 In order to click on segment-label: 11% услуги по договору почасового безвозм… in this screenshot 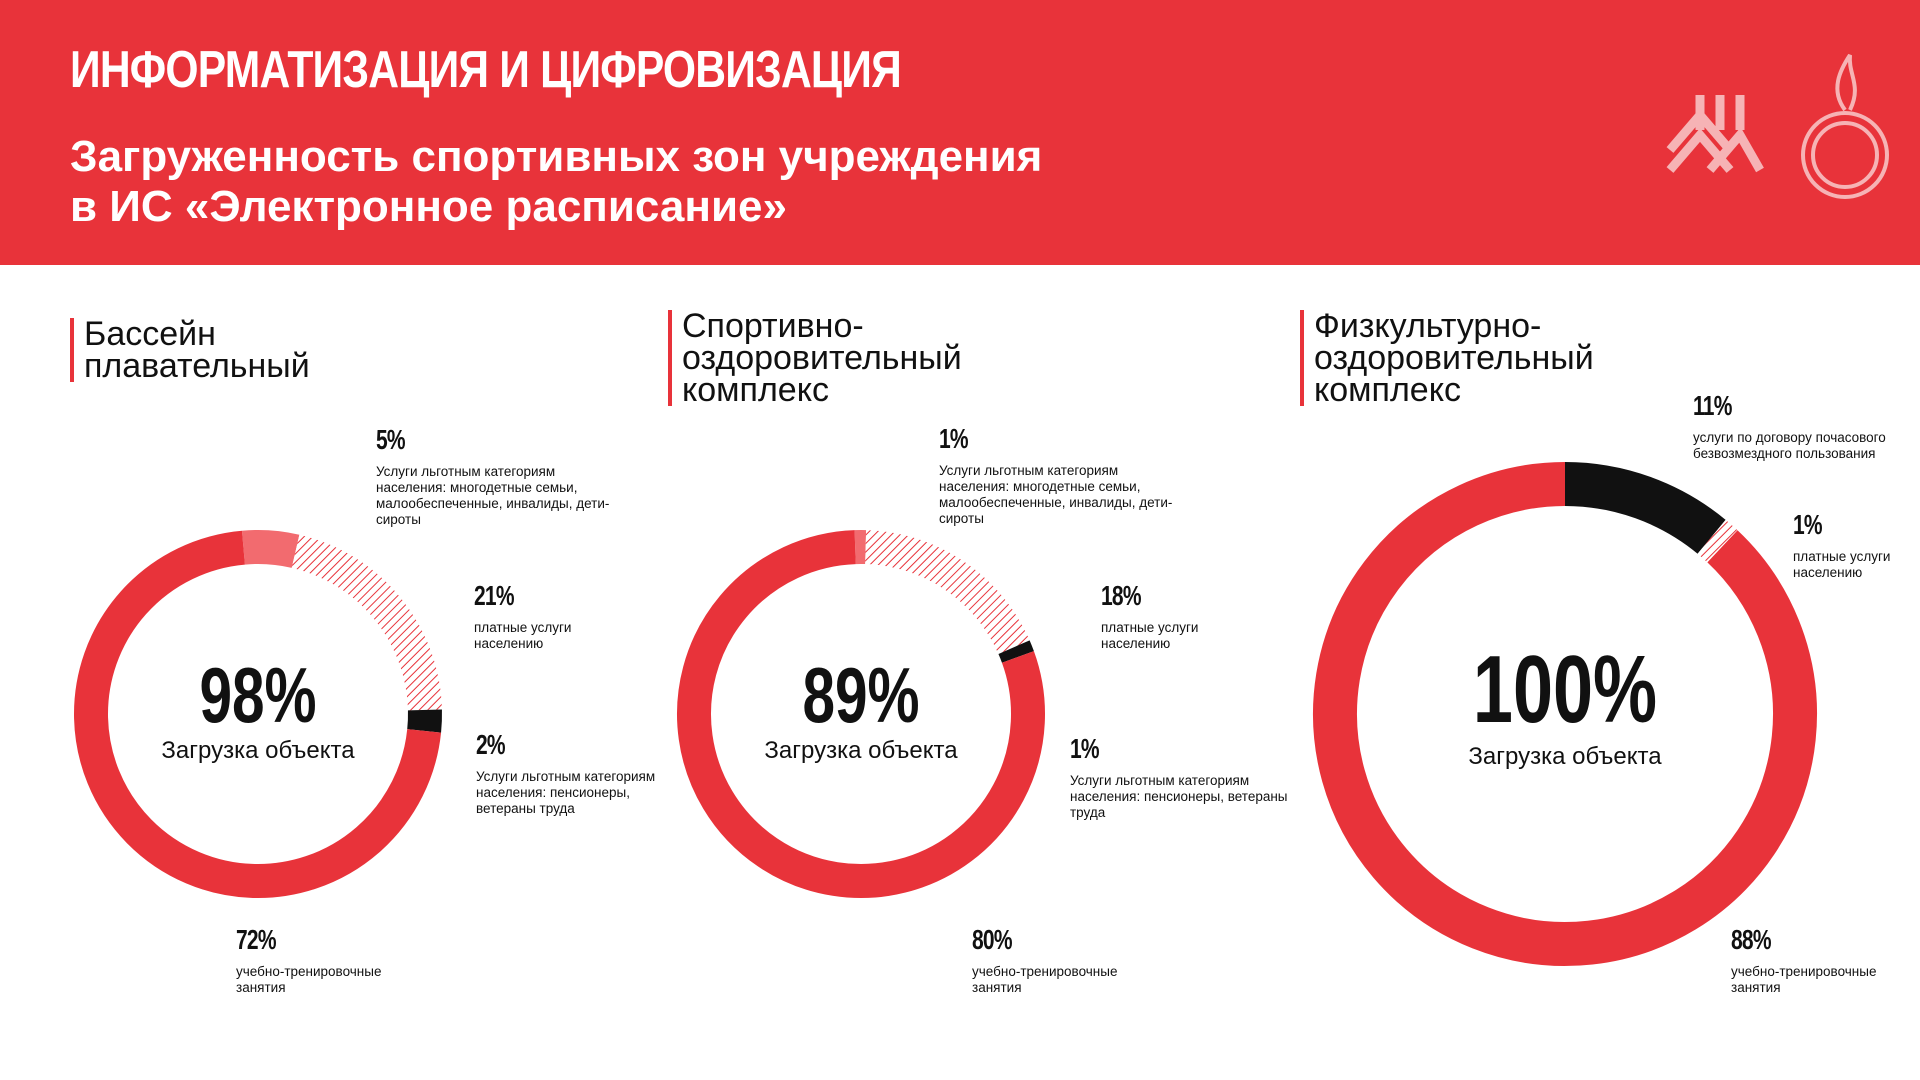, I will do `click(1803, 426)`.